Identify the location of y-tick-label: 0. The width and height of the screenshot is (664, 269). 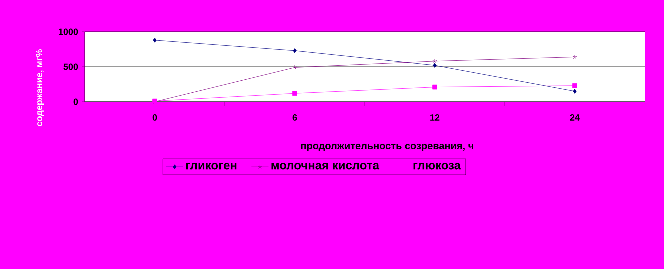
(76, 102).